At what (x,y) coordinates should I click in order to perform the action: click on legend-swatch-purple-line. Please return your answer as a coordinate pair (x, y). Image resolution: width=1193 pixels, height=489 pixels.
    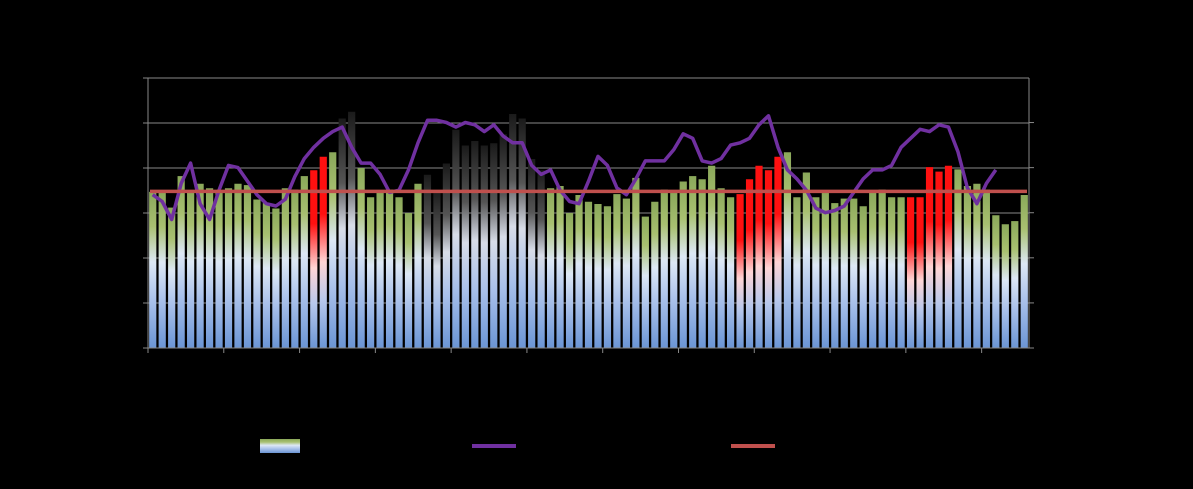
    Looking at the image, I should click on (494, 446).